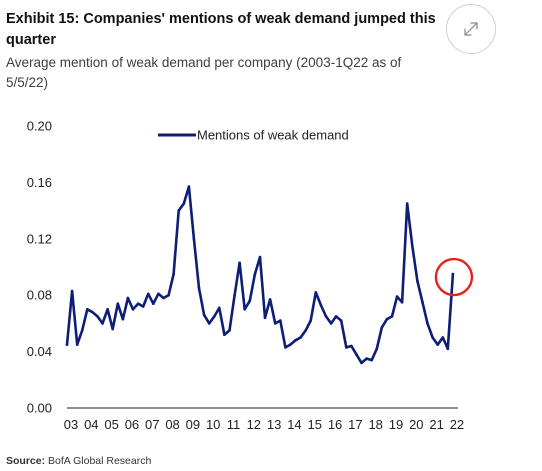  What do you see at coordinates (335, 424) in the screenshot?
I see `x-tick-label: 16` at bounding box center [335, 424].